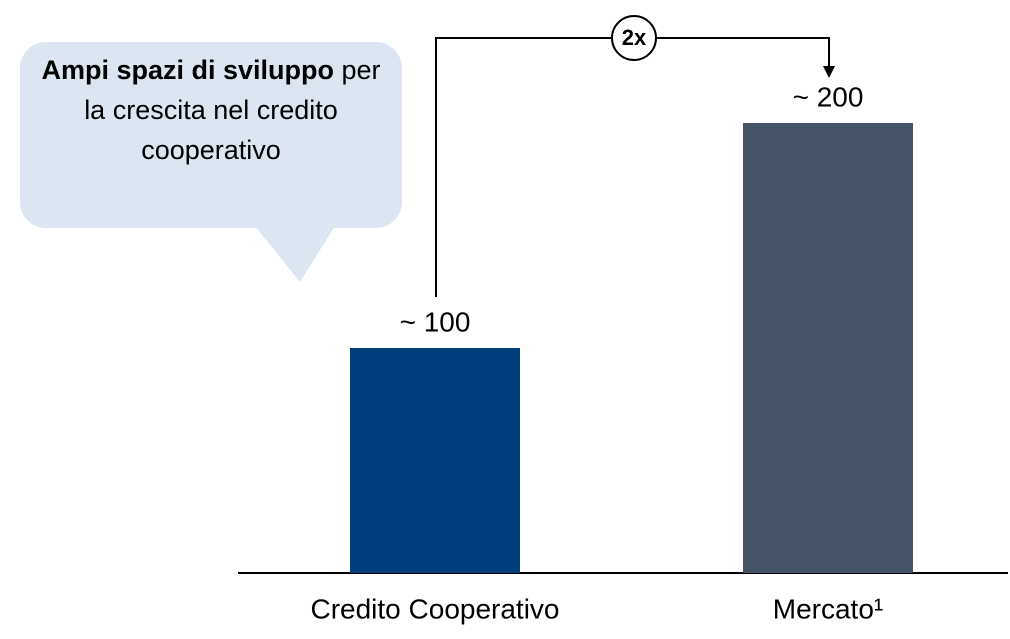 Image resolution: width=1010 pixels, height=639 pixels. What do you see at coordinates (829, 72) in the screenshot?
I see `arrow-head` at bounding box center [829, 72].